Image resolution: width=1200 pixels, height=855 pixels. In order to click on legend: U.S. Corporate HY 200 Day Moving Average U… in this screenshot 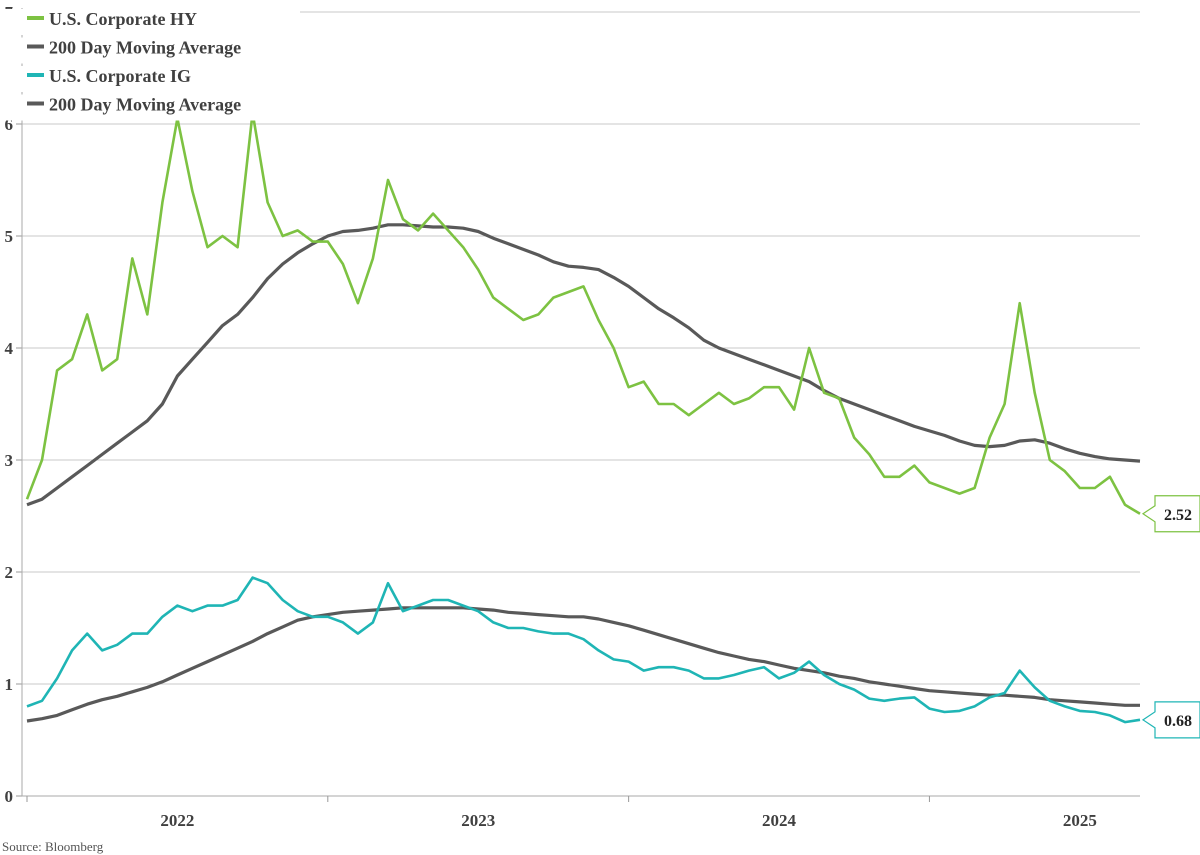, I will do `click(150, 65)`.